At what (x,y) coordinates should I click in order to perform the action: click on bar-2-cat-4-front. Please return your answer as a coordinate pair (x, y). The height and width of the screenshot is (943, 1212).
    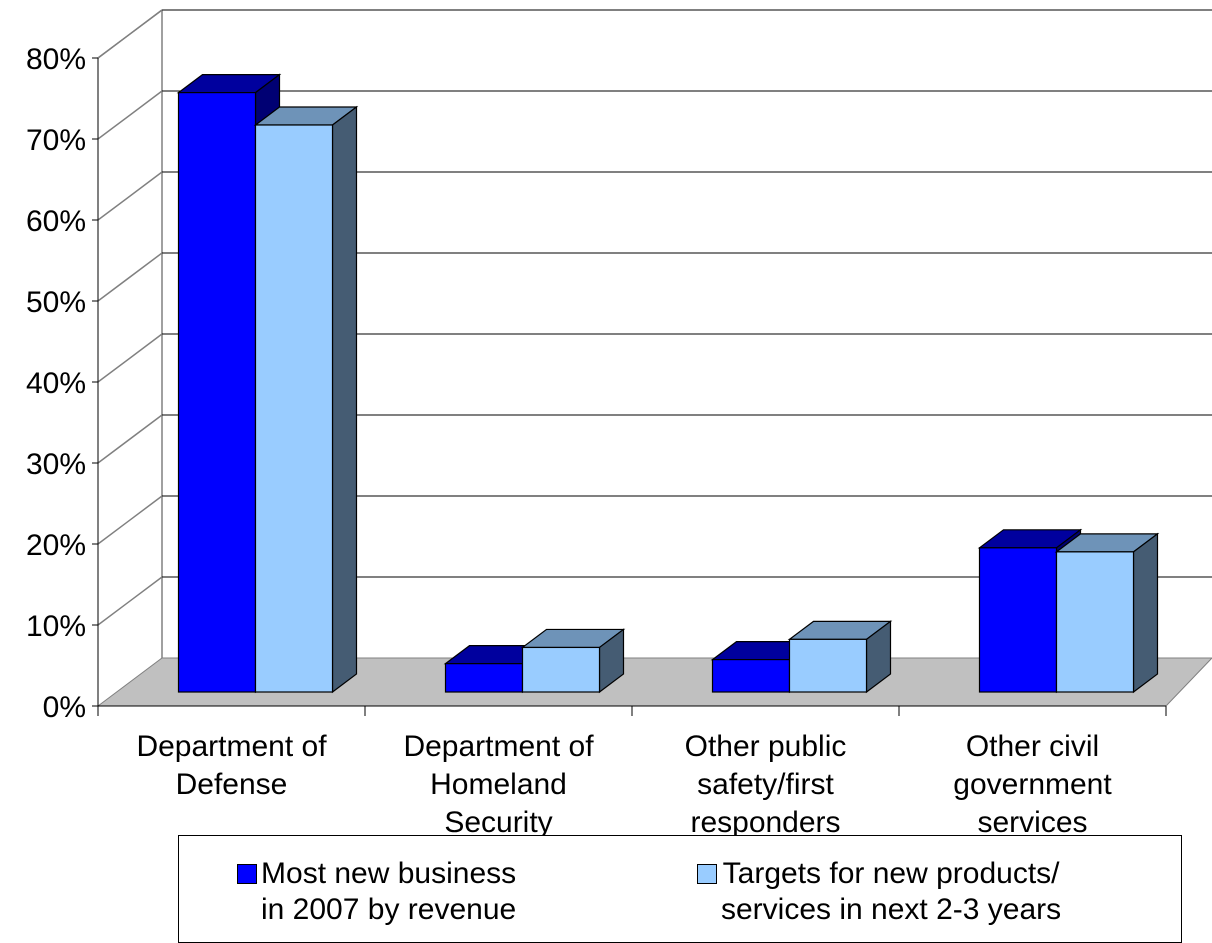
    Looking at the image, I should click on (1095, 622).